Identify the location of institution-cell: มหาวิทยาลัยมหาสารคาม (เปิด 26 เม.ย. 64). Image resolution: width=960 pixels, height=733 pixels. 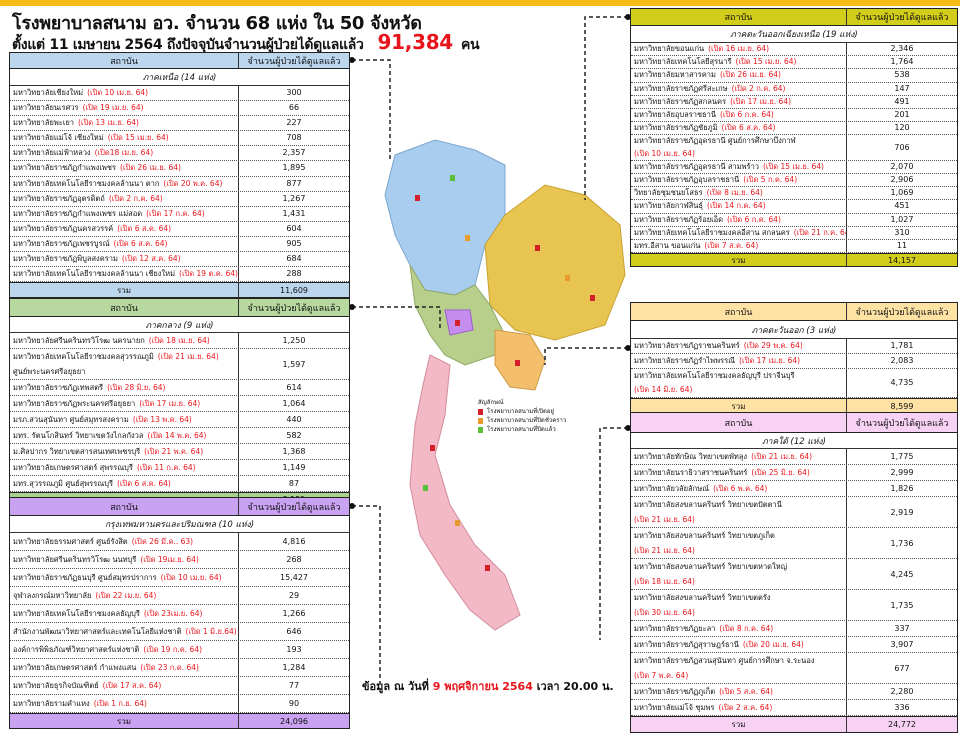
(739, 75).